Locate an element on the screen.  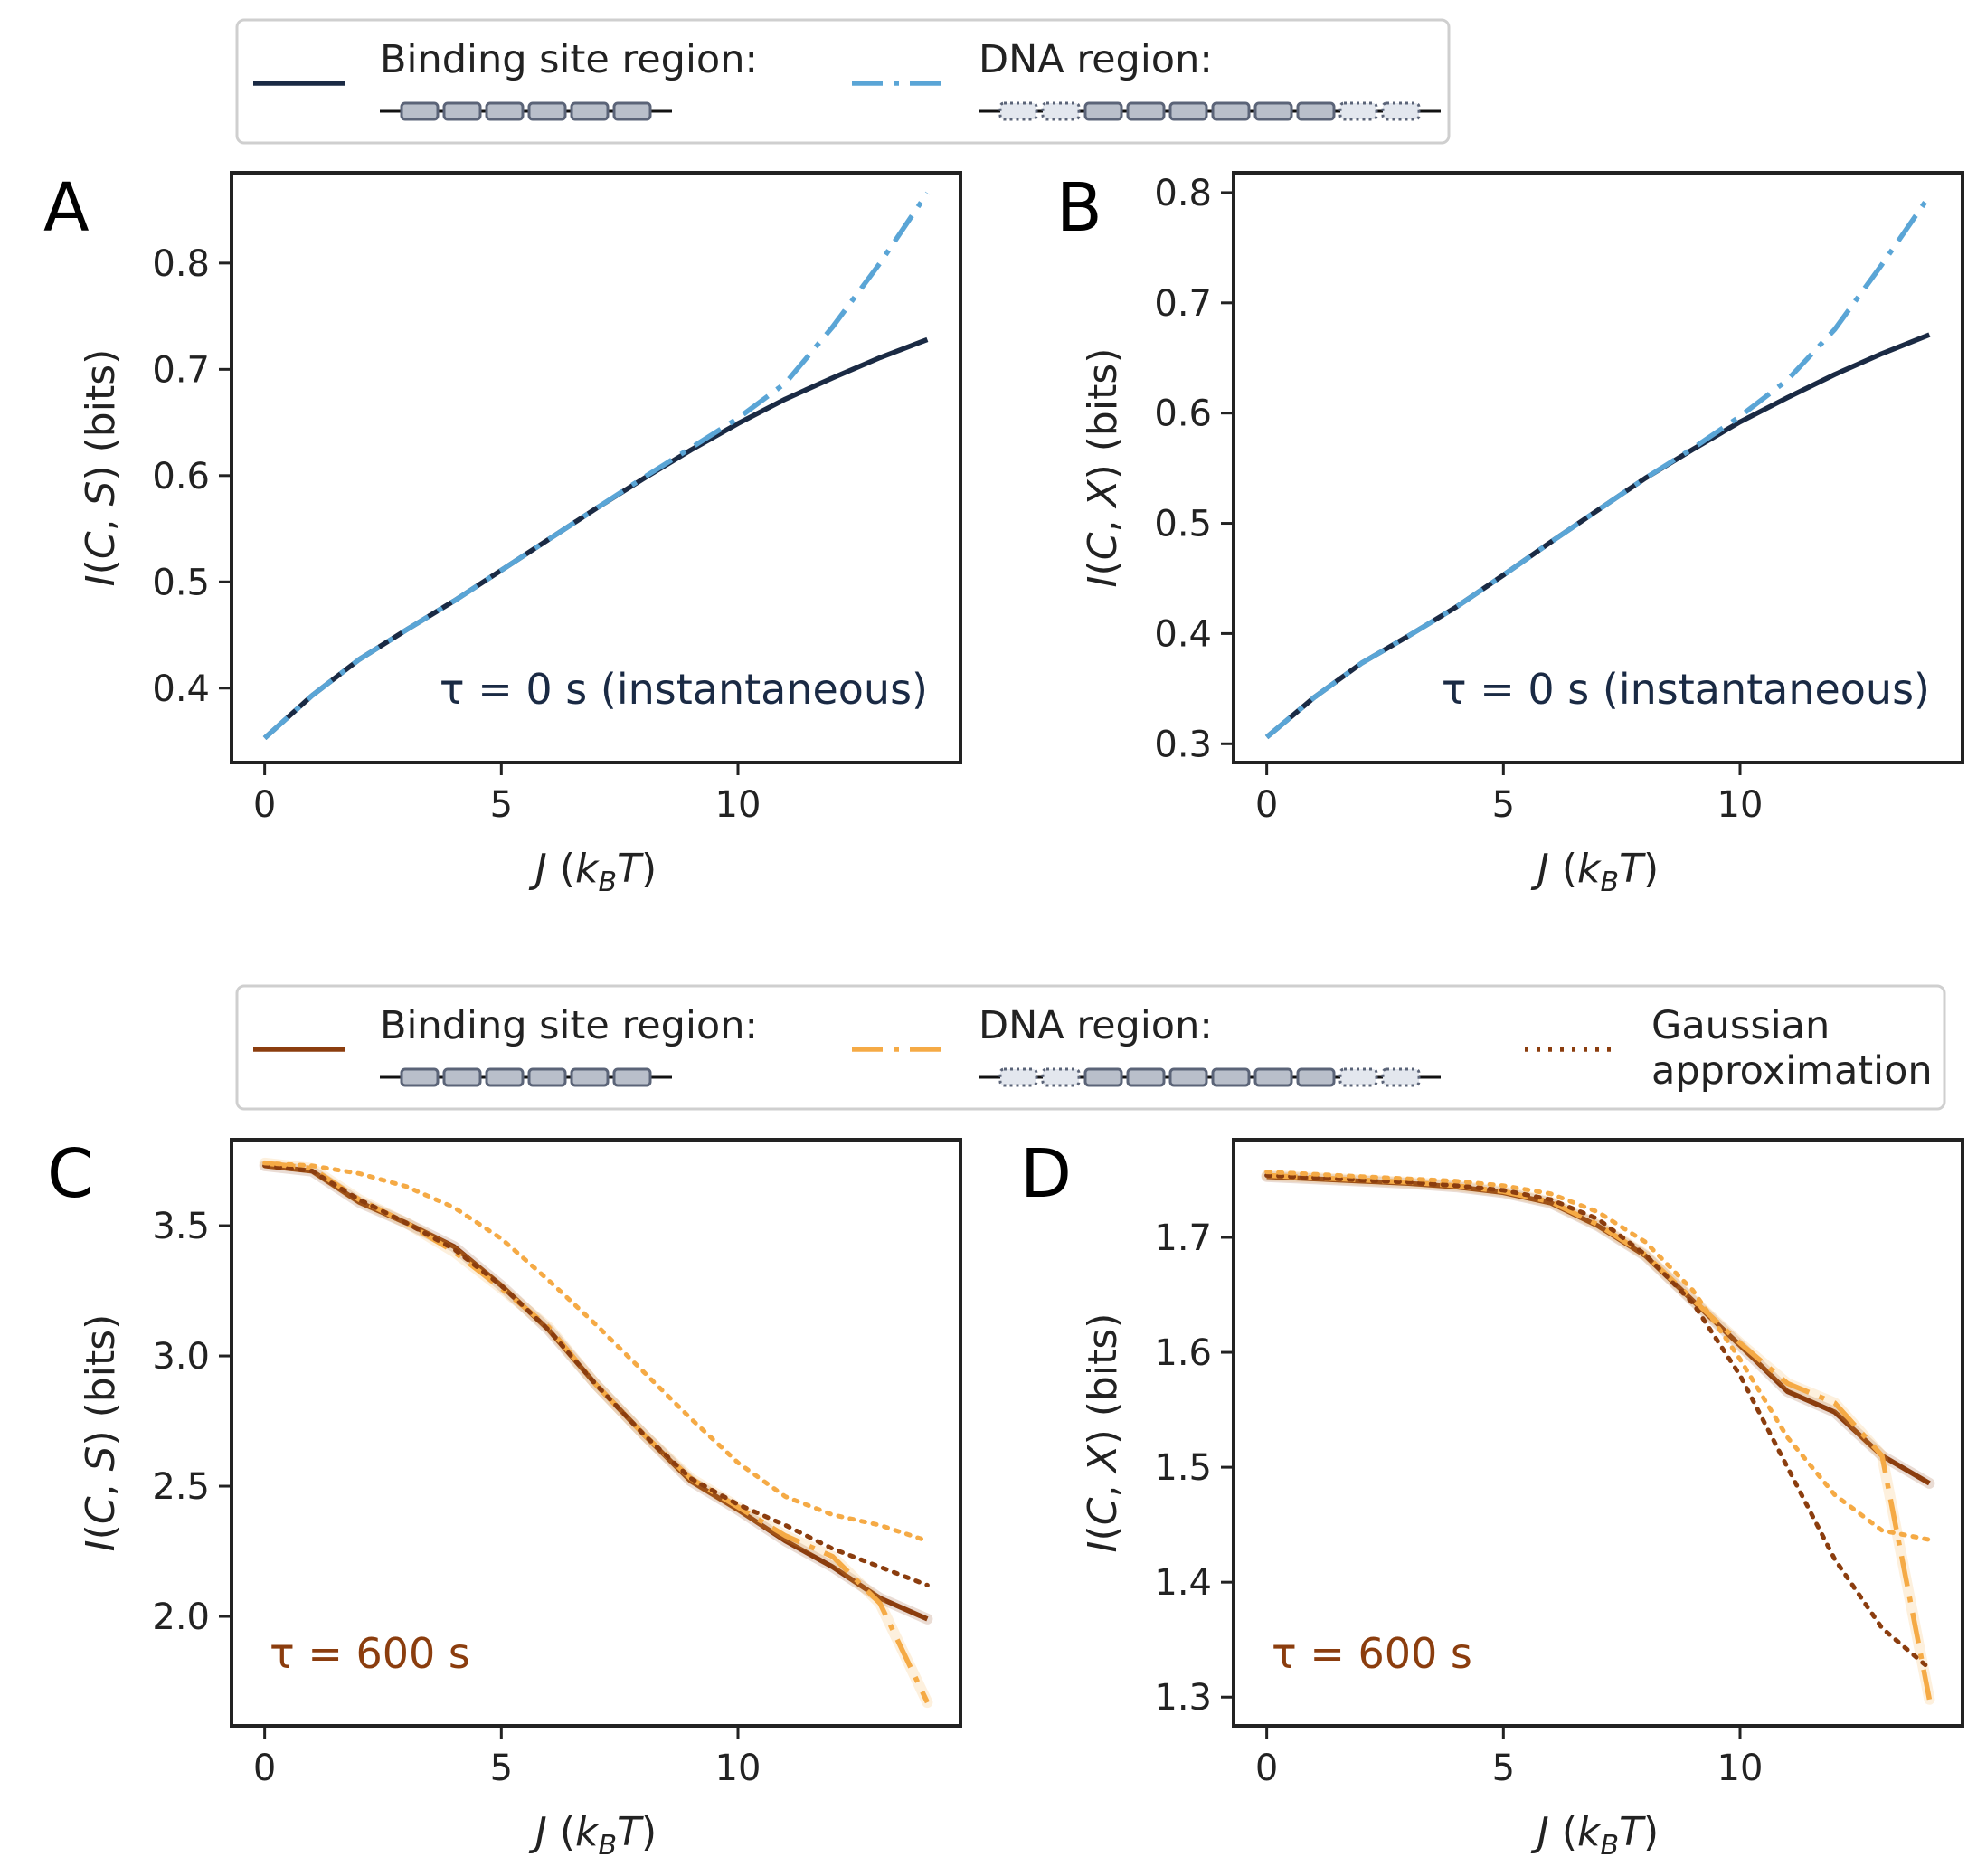
y-tick-label: 1.4 is located at coordinates (1183, 1583).